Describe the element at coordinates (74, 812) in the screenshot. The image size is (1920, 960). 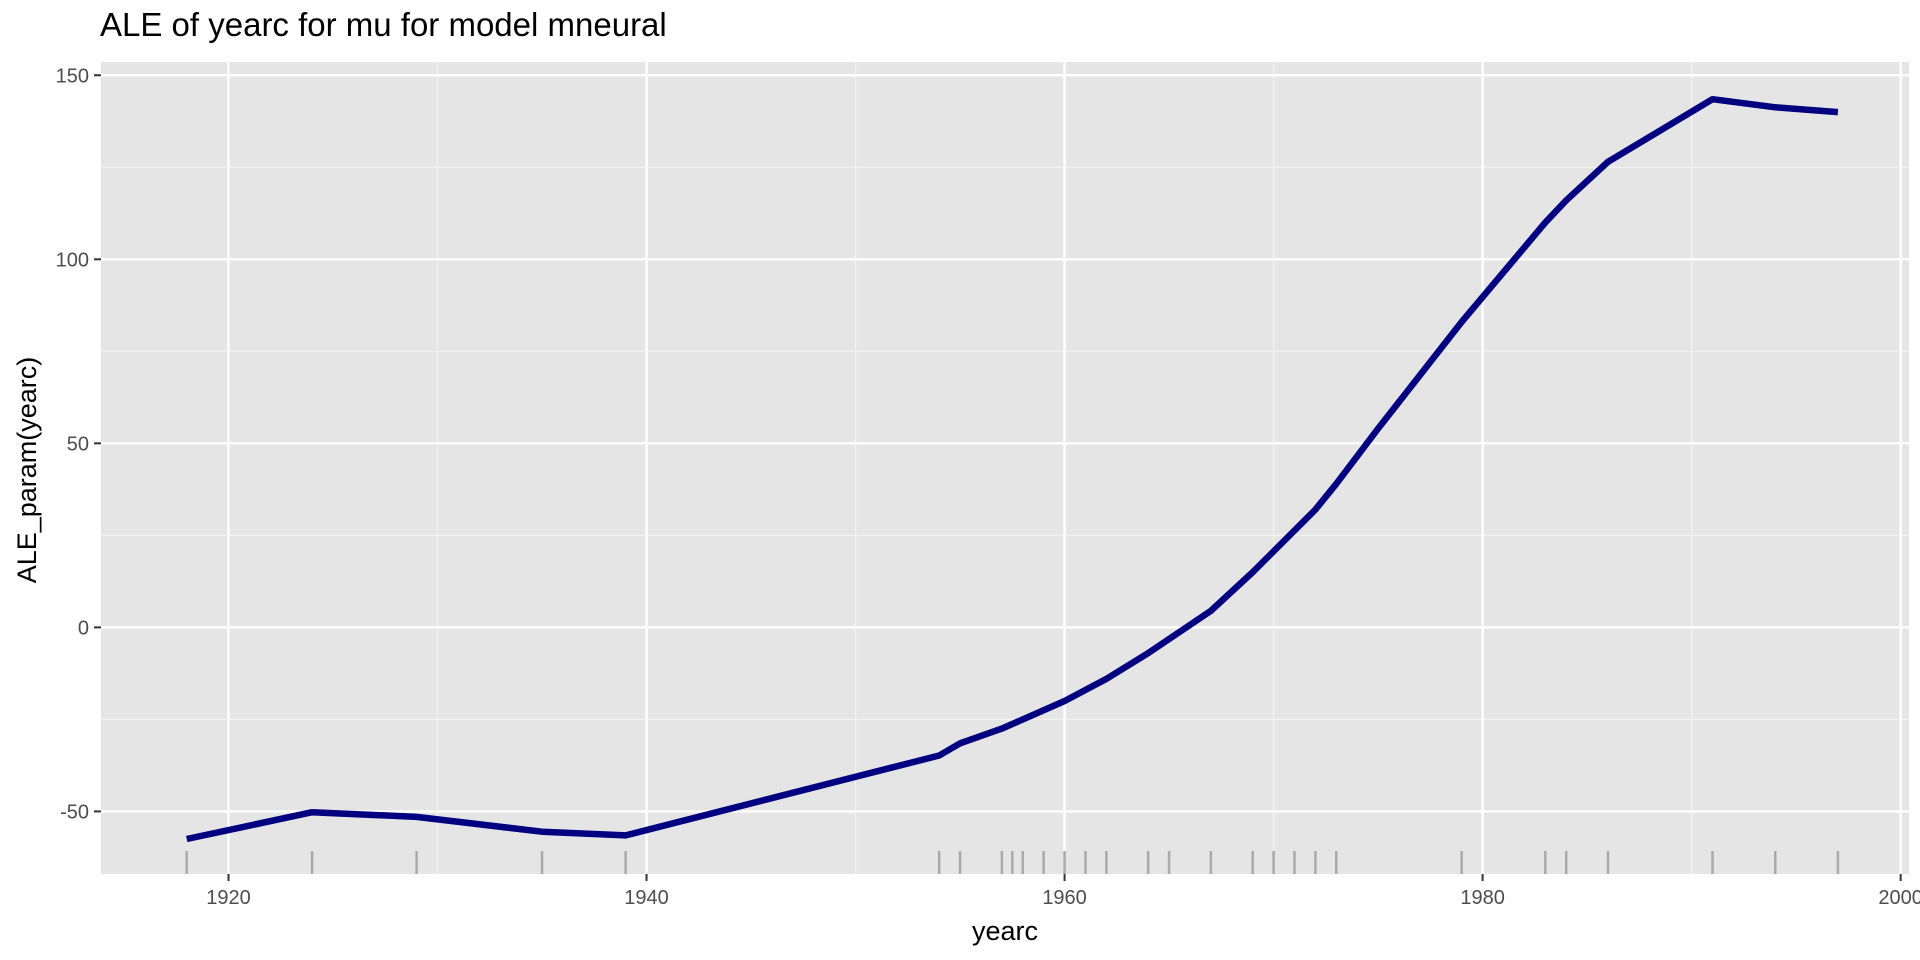
I see `y-tick-label: -50` at that location.